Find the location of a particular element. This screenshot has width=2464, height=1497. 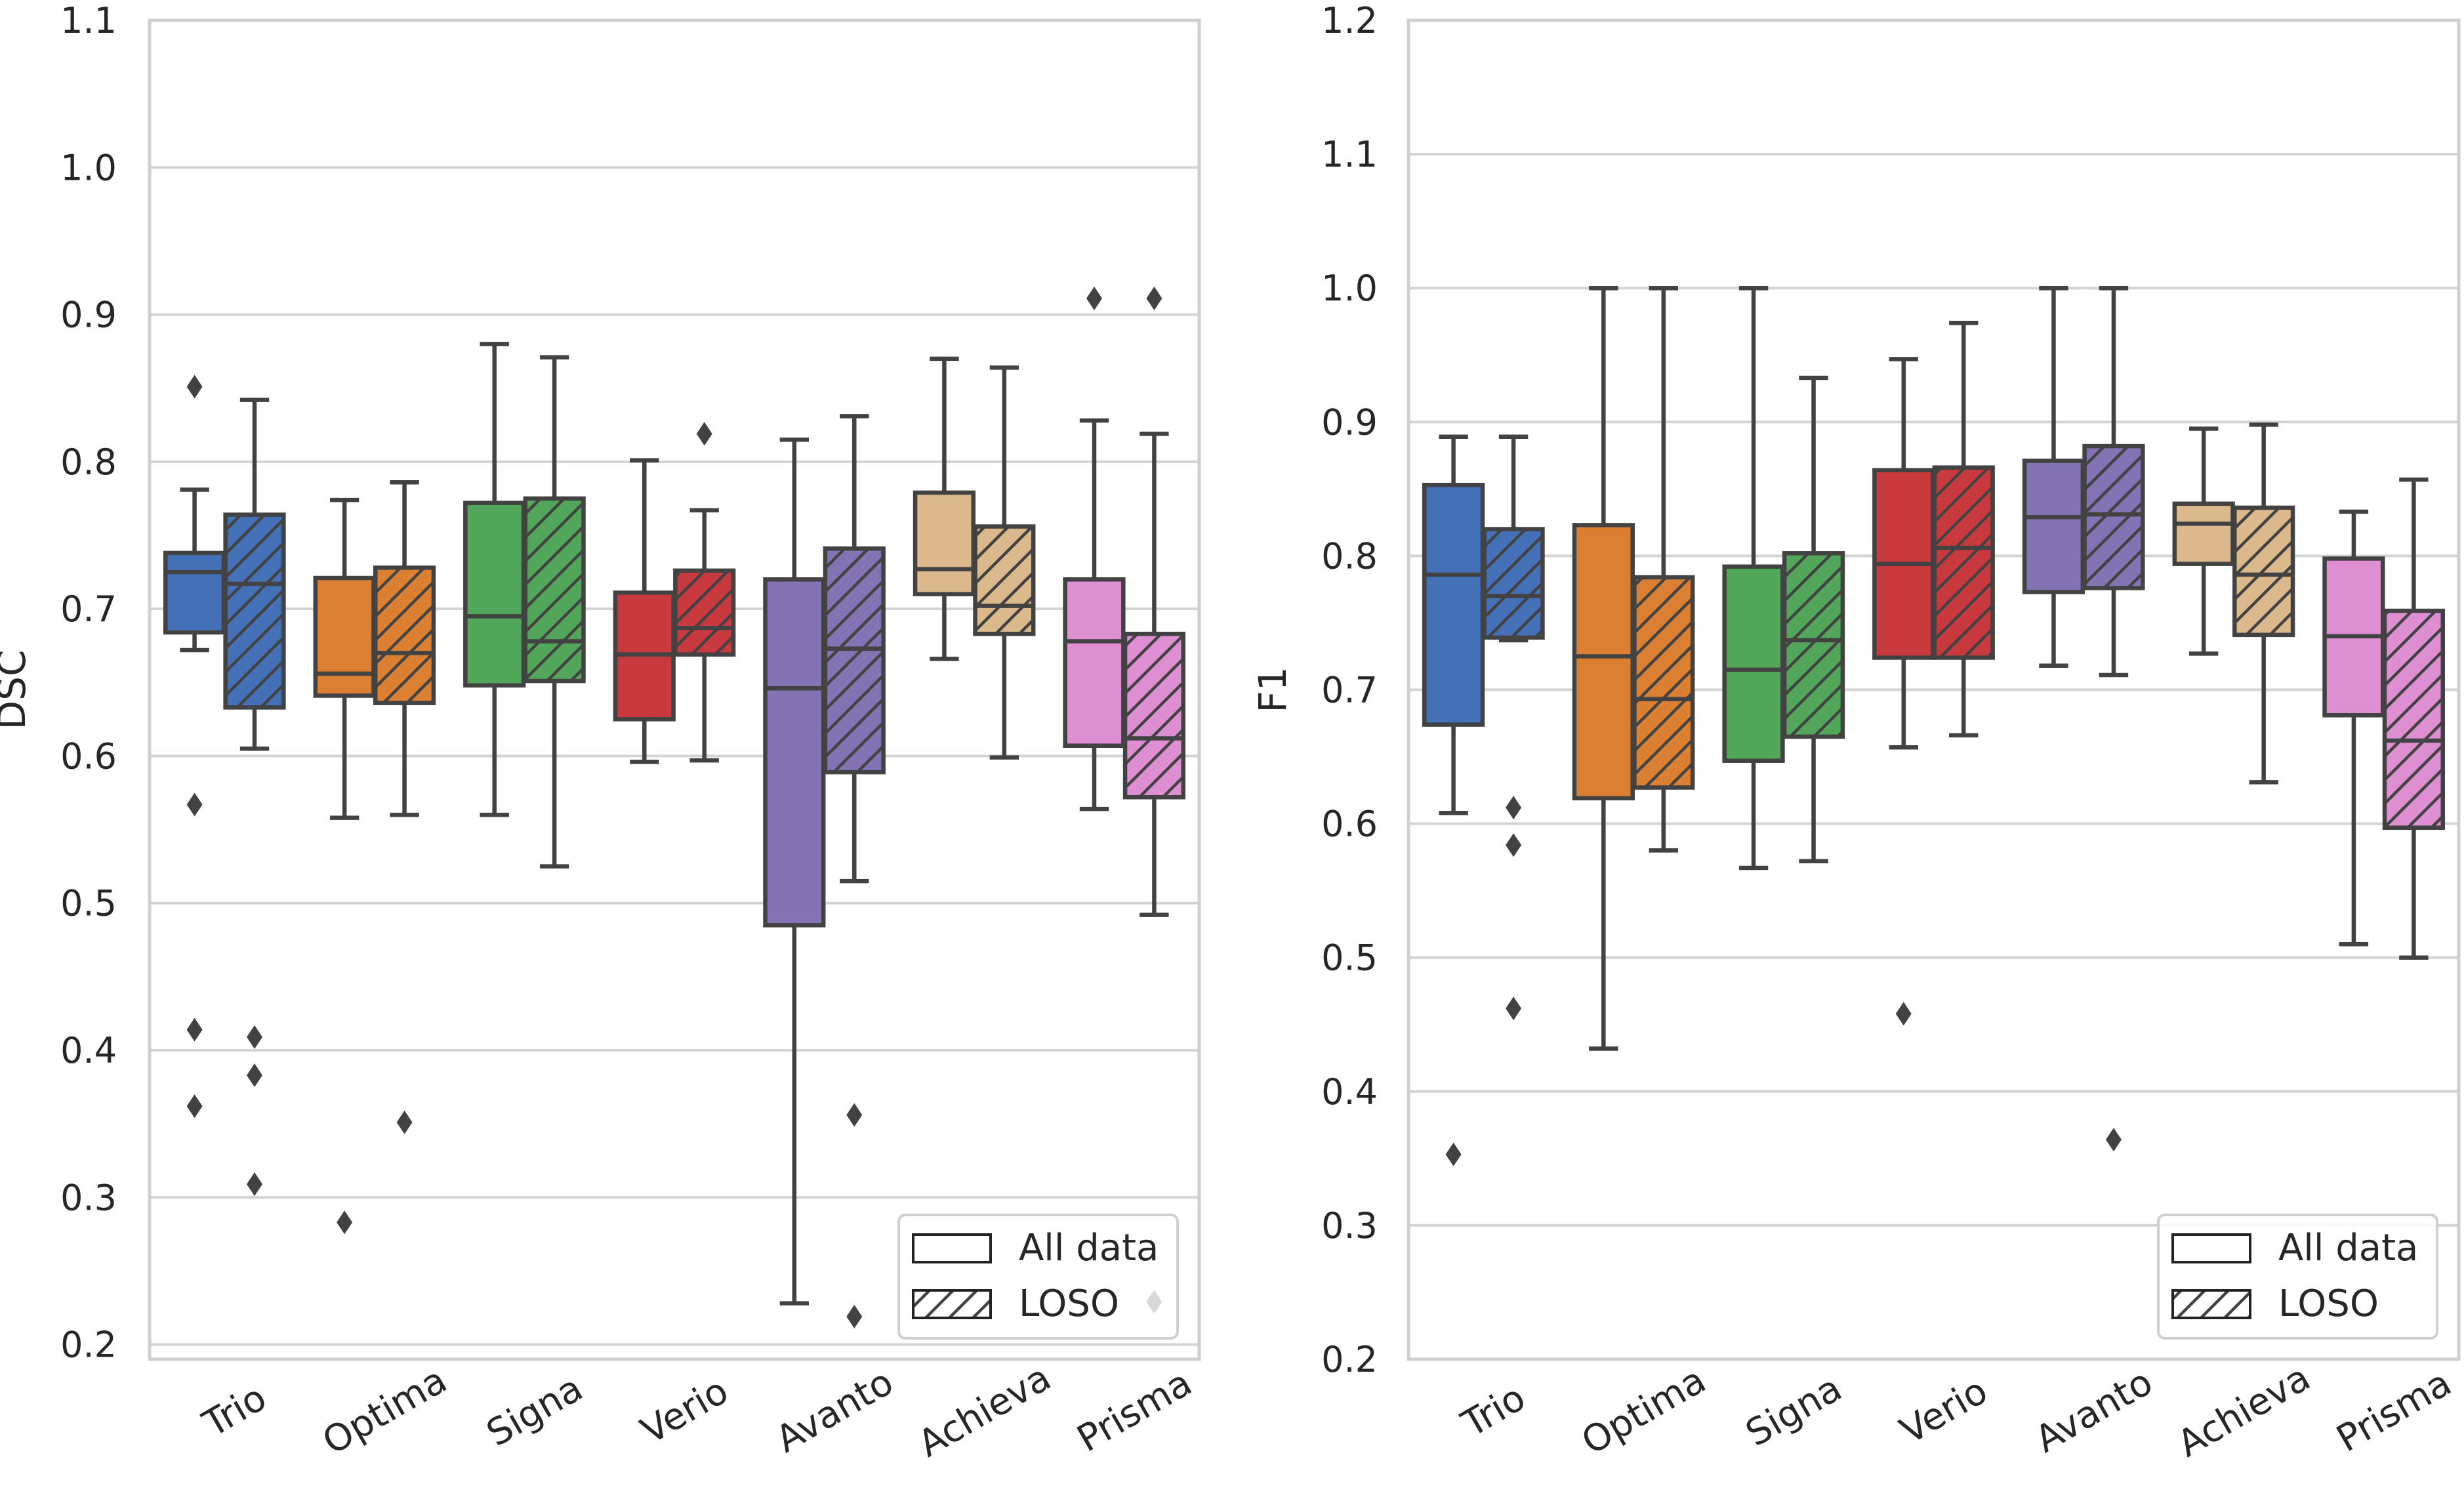

box-prisma-loso is located at coordinates (2414, 718).